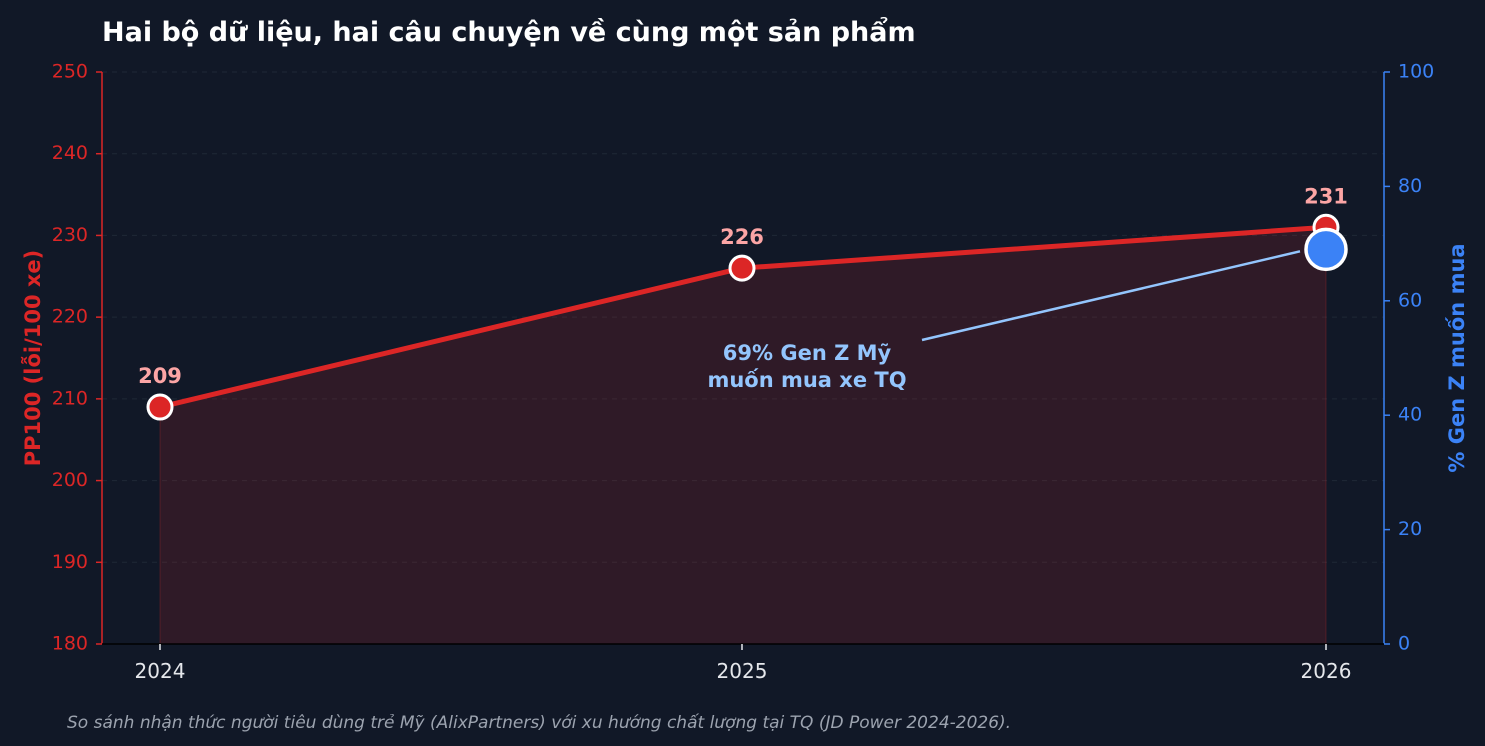 This screenshot has height=746, width=1485. Describe the element at coordinates (742, 237) in the screenshot. I see `data-label-1: 226` at that location.